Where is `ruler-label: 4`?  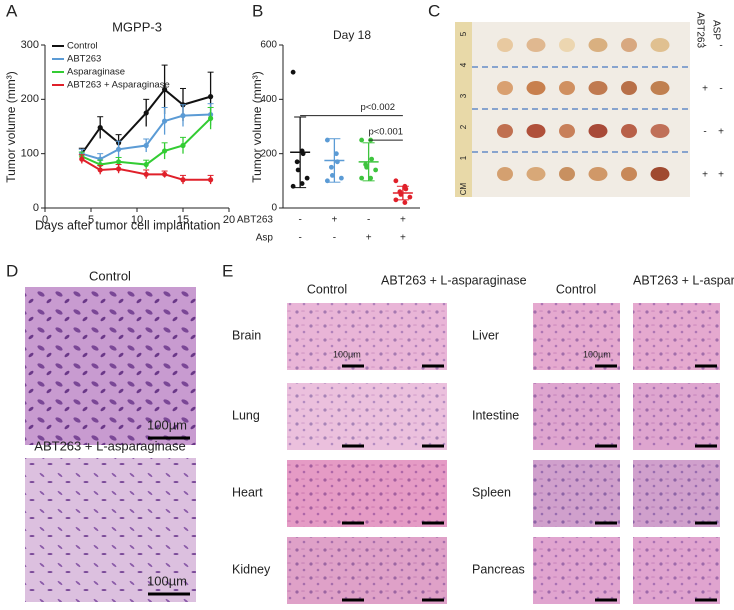 ruler-label: 4 is located at coordinates (463, 64).